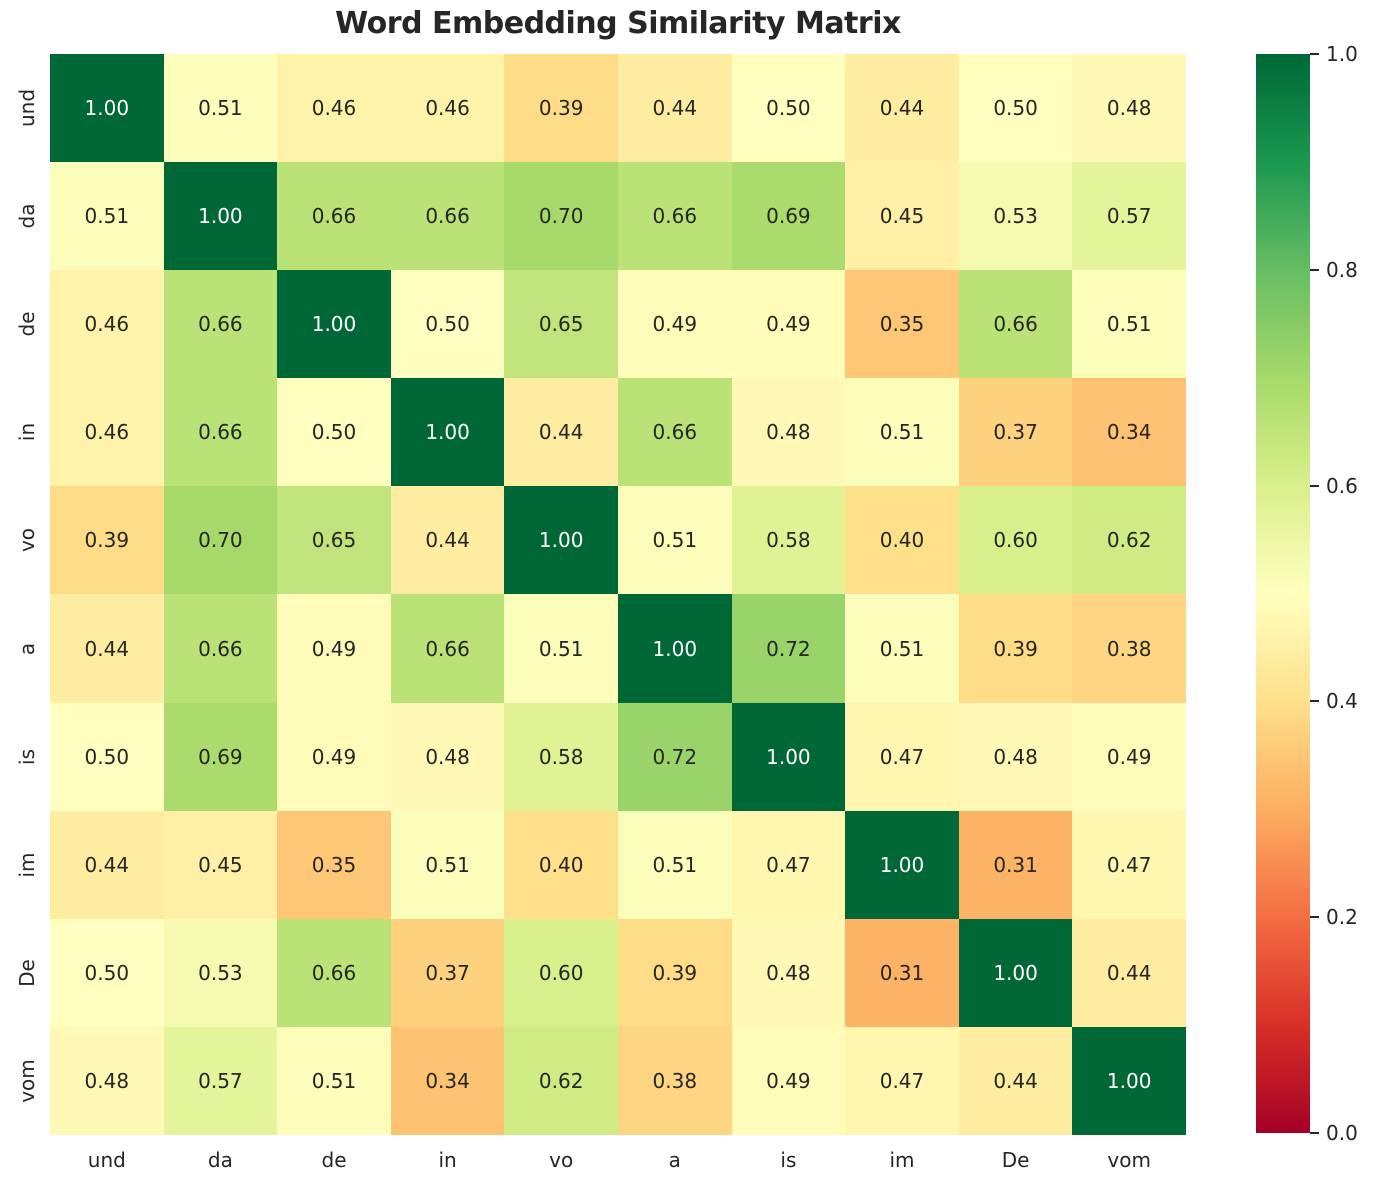 The image size is (1373, 1186). I want to click on y-tick-label-da: da, so click(27, 216).